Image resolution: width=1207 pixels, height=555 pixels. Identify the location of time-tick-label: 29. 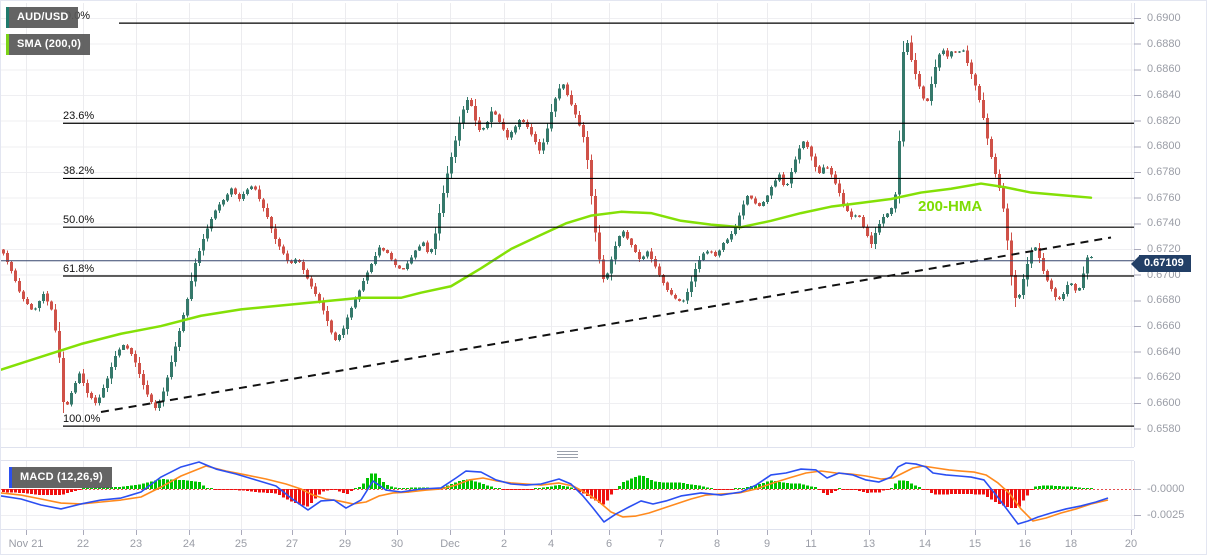
(345, 544).